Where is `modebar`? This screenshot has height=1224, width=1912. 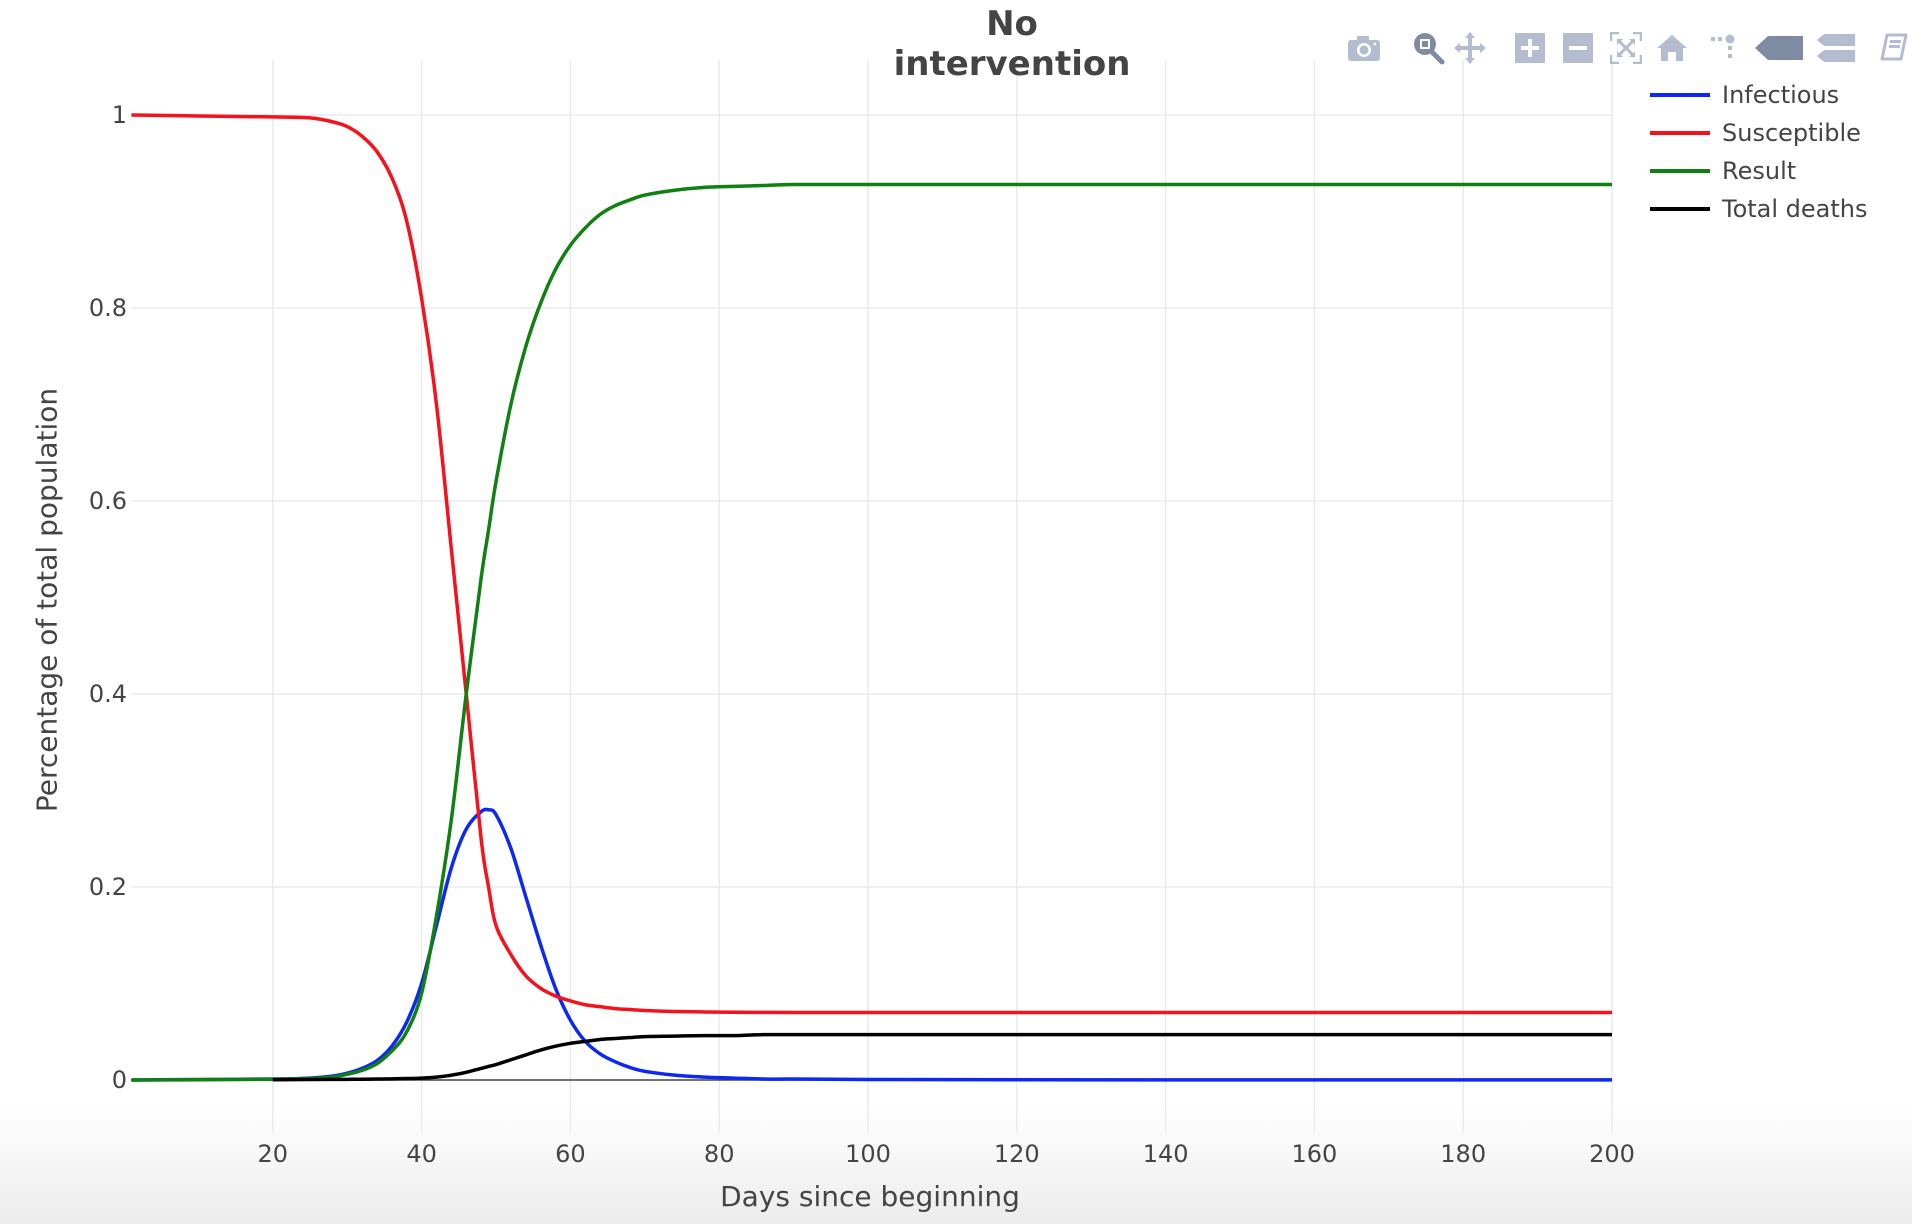
modebar is located at coordinates (1629, 48).